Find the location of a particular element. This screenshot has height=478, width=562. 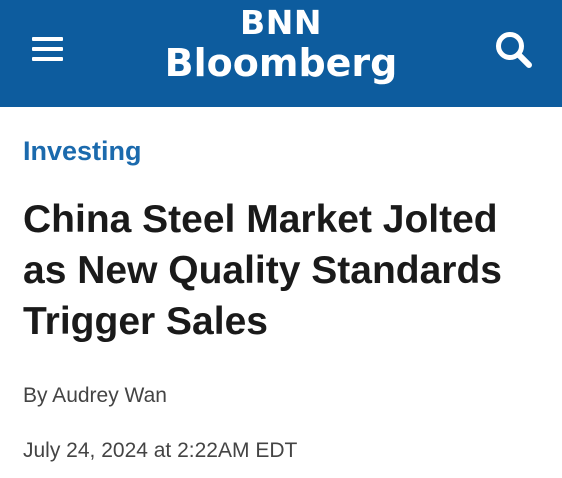

logo-line-bloomberg: Bloomberg is located at coordinates (281, 63).